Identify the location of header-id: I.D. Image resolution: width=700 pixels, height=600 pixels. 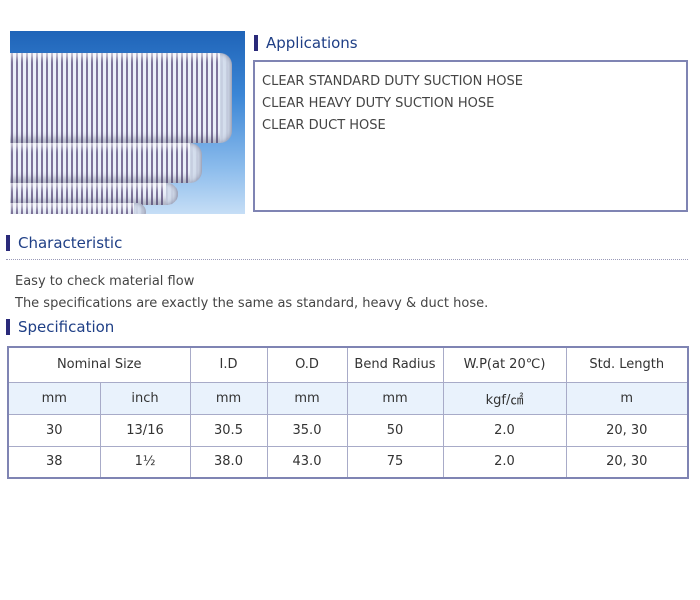
(228, 364).